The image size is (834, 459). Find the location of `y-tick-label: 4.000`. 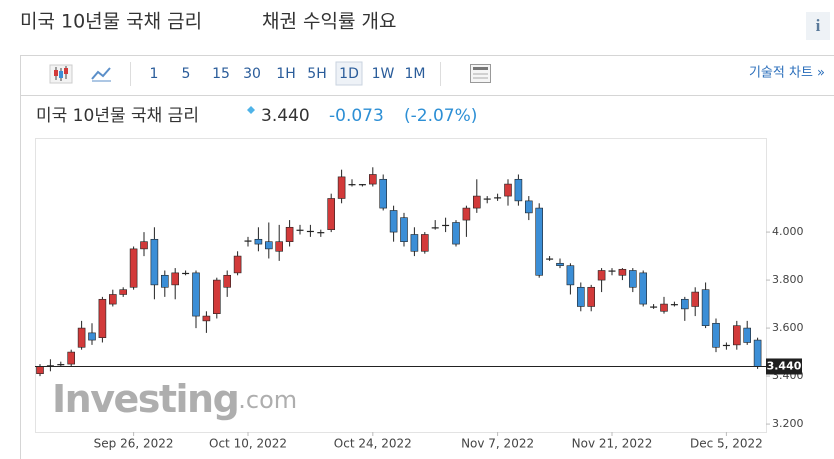

y-tick-label: 4.000 is located at coordinates (788, 231).